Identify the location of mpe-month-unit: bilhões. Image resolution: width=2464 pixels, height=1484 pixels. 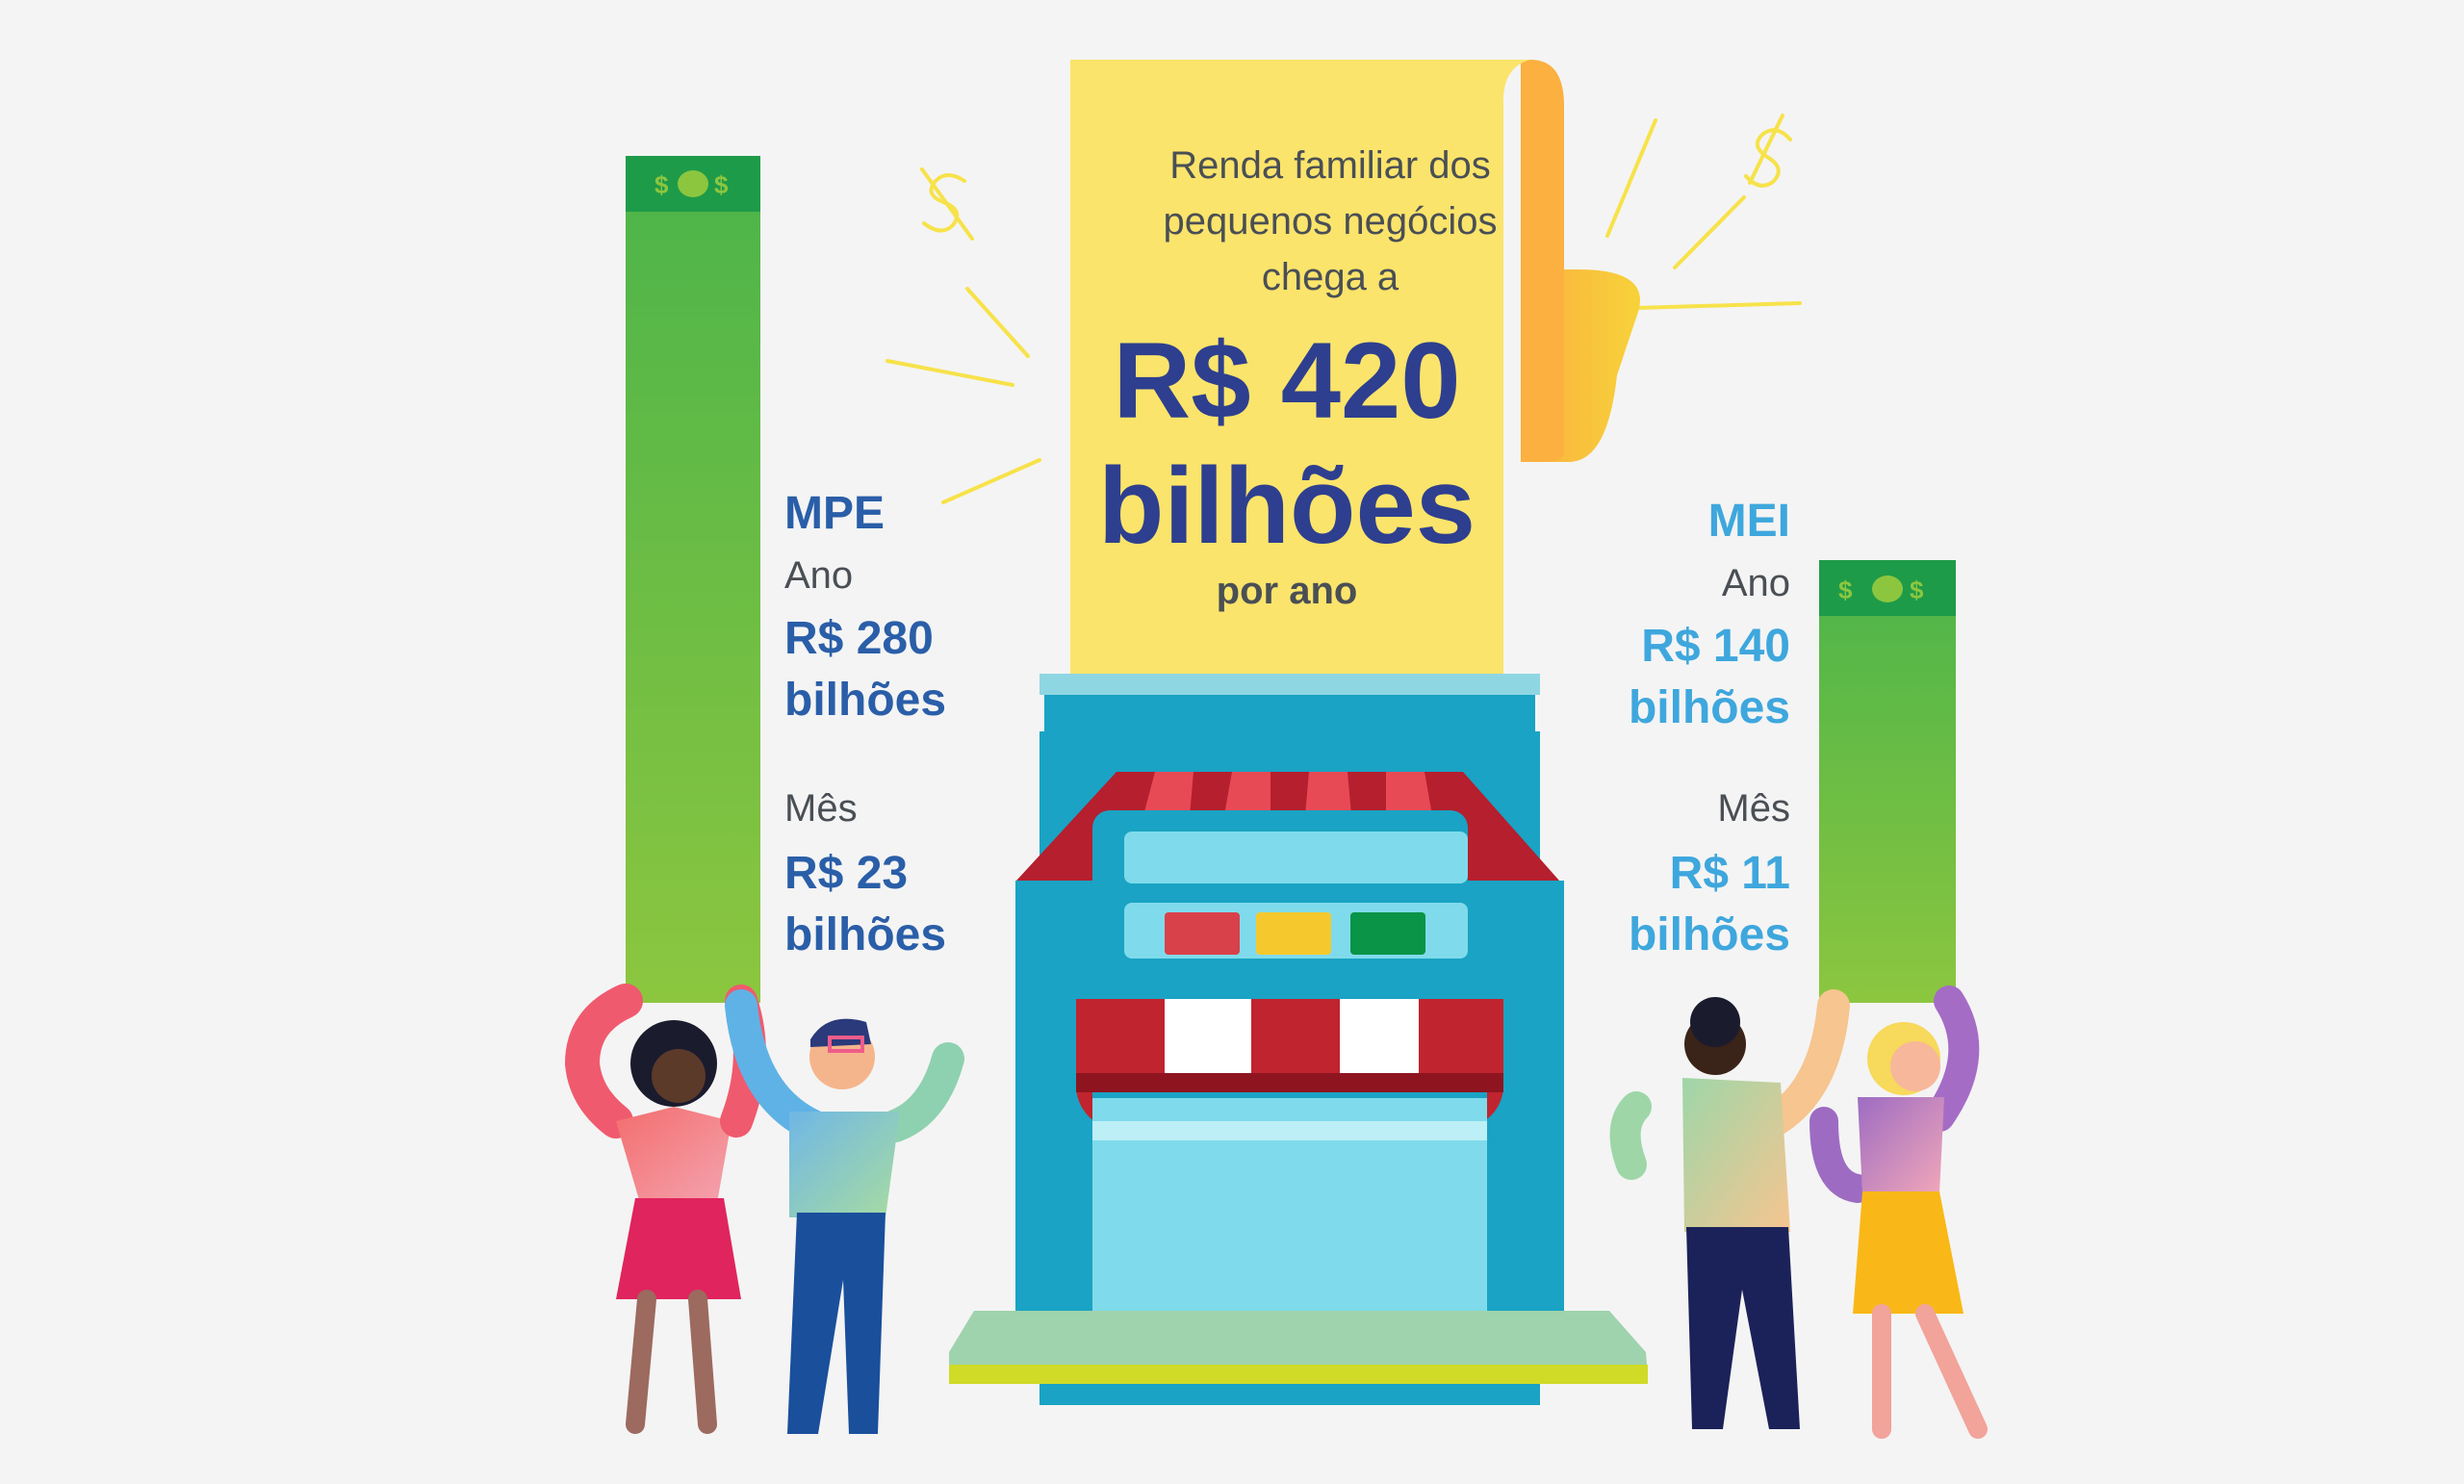
(865, 935).